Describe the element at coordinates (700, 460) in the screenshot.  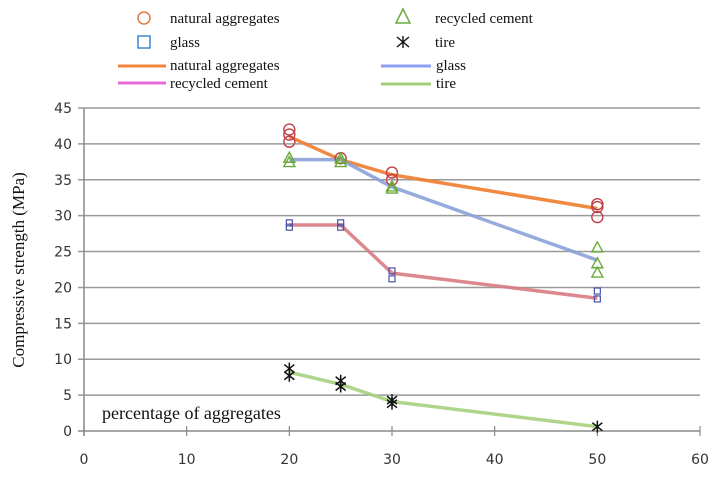
I see `x-tick-label: 60` at that location.